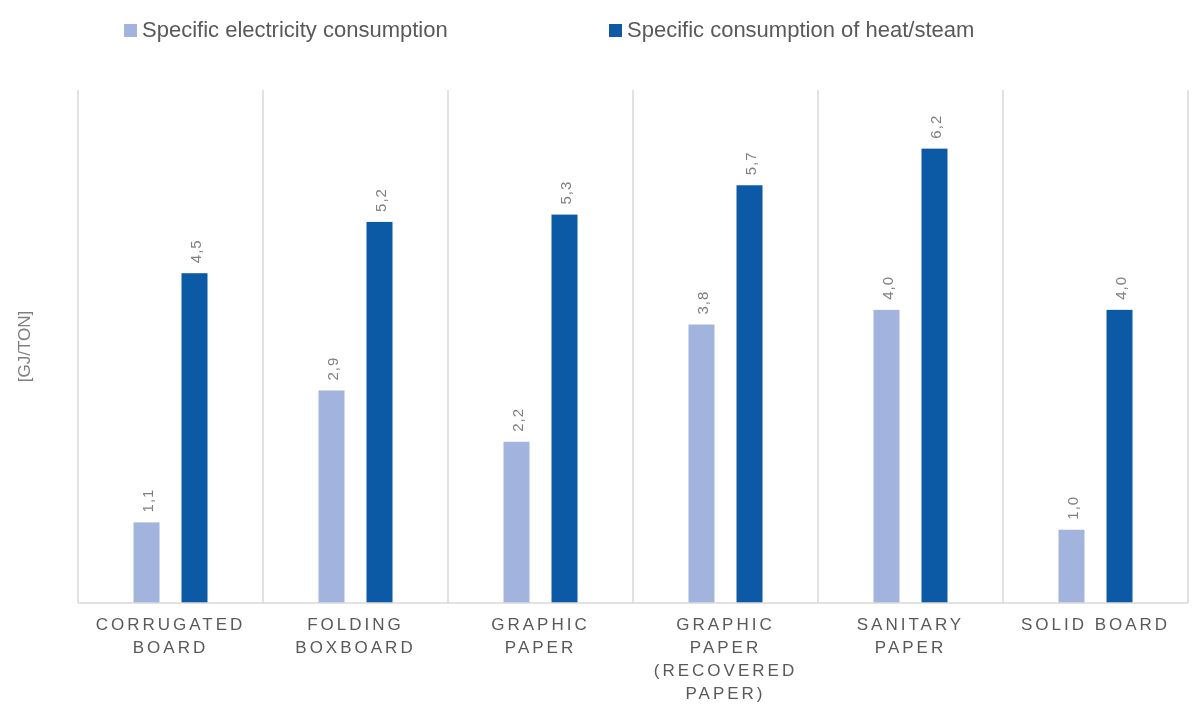  I want to click on legend-label: Specific consumption of heat/steam, so click(801, 29).